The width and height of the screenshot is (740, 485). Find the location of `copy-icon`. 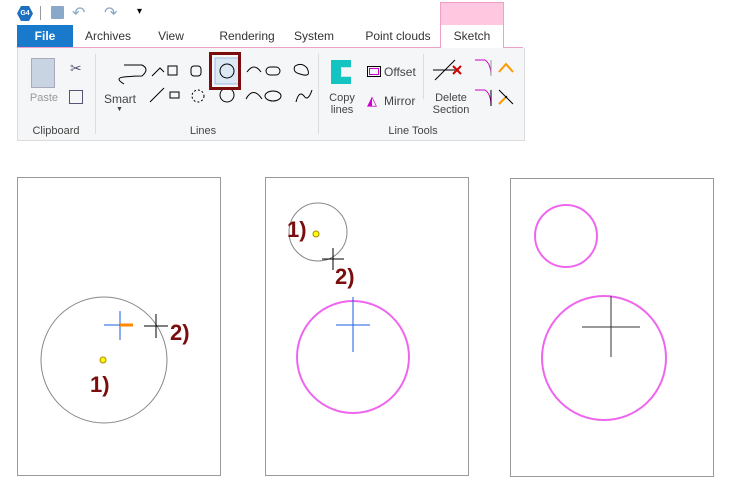

copy-icon is located at coordinates (76, 97).